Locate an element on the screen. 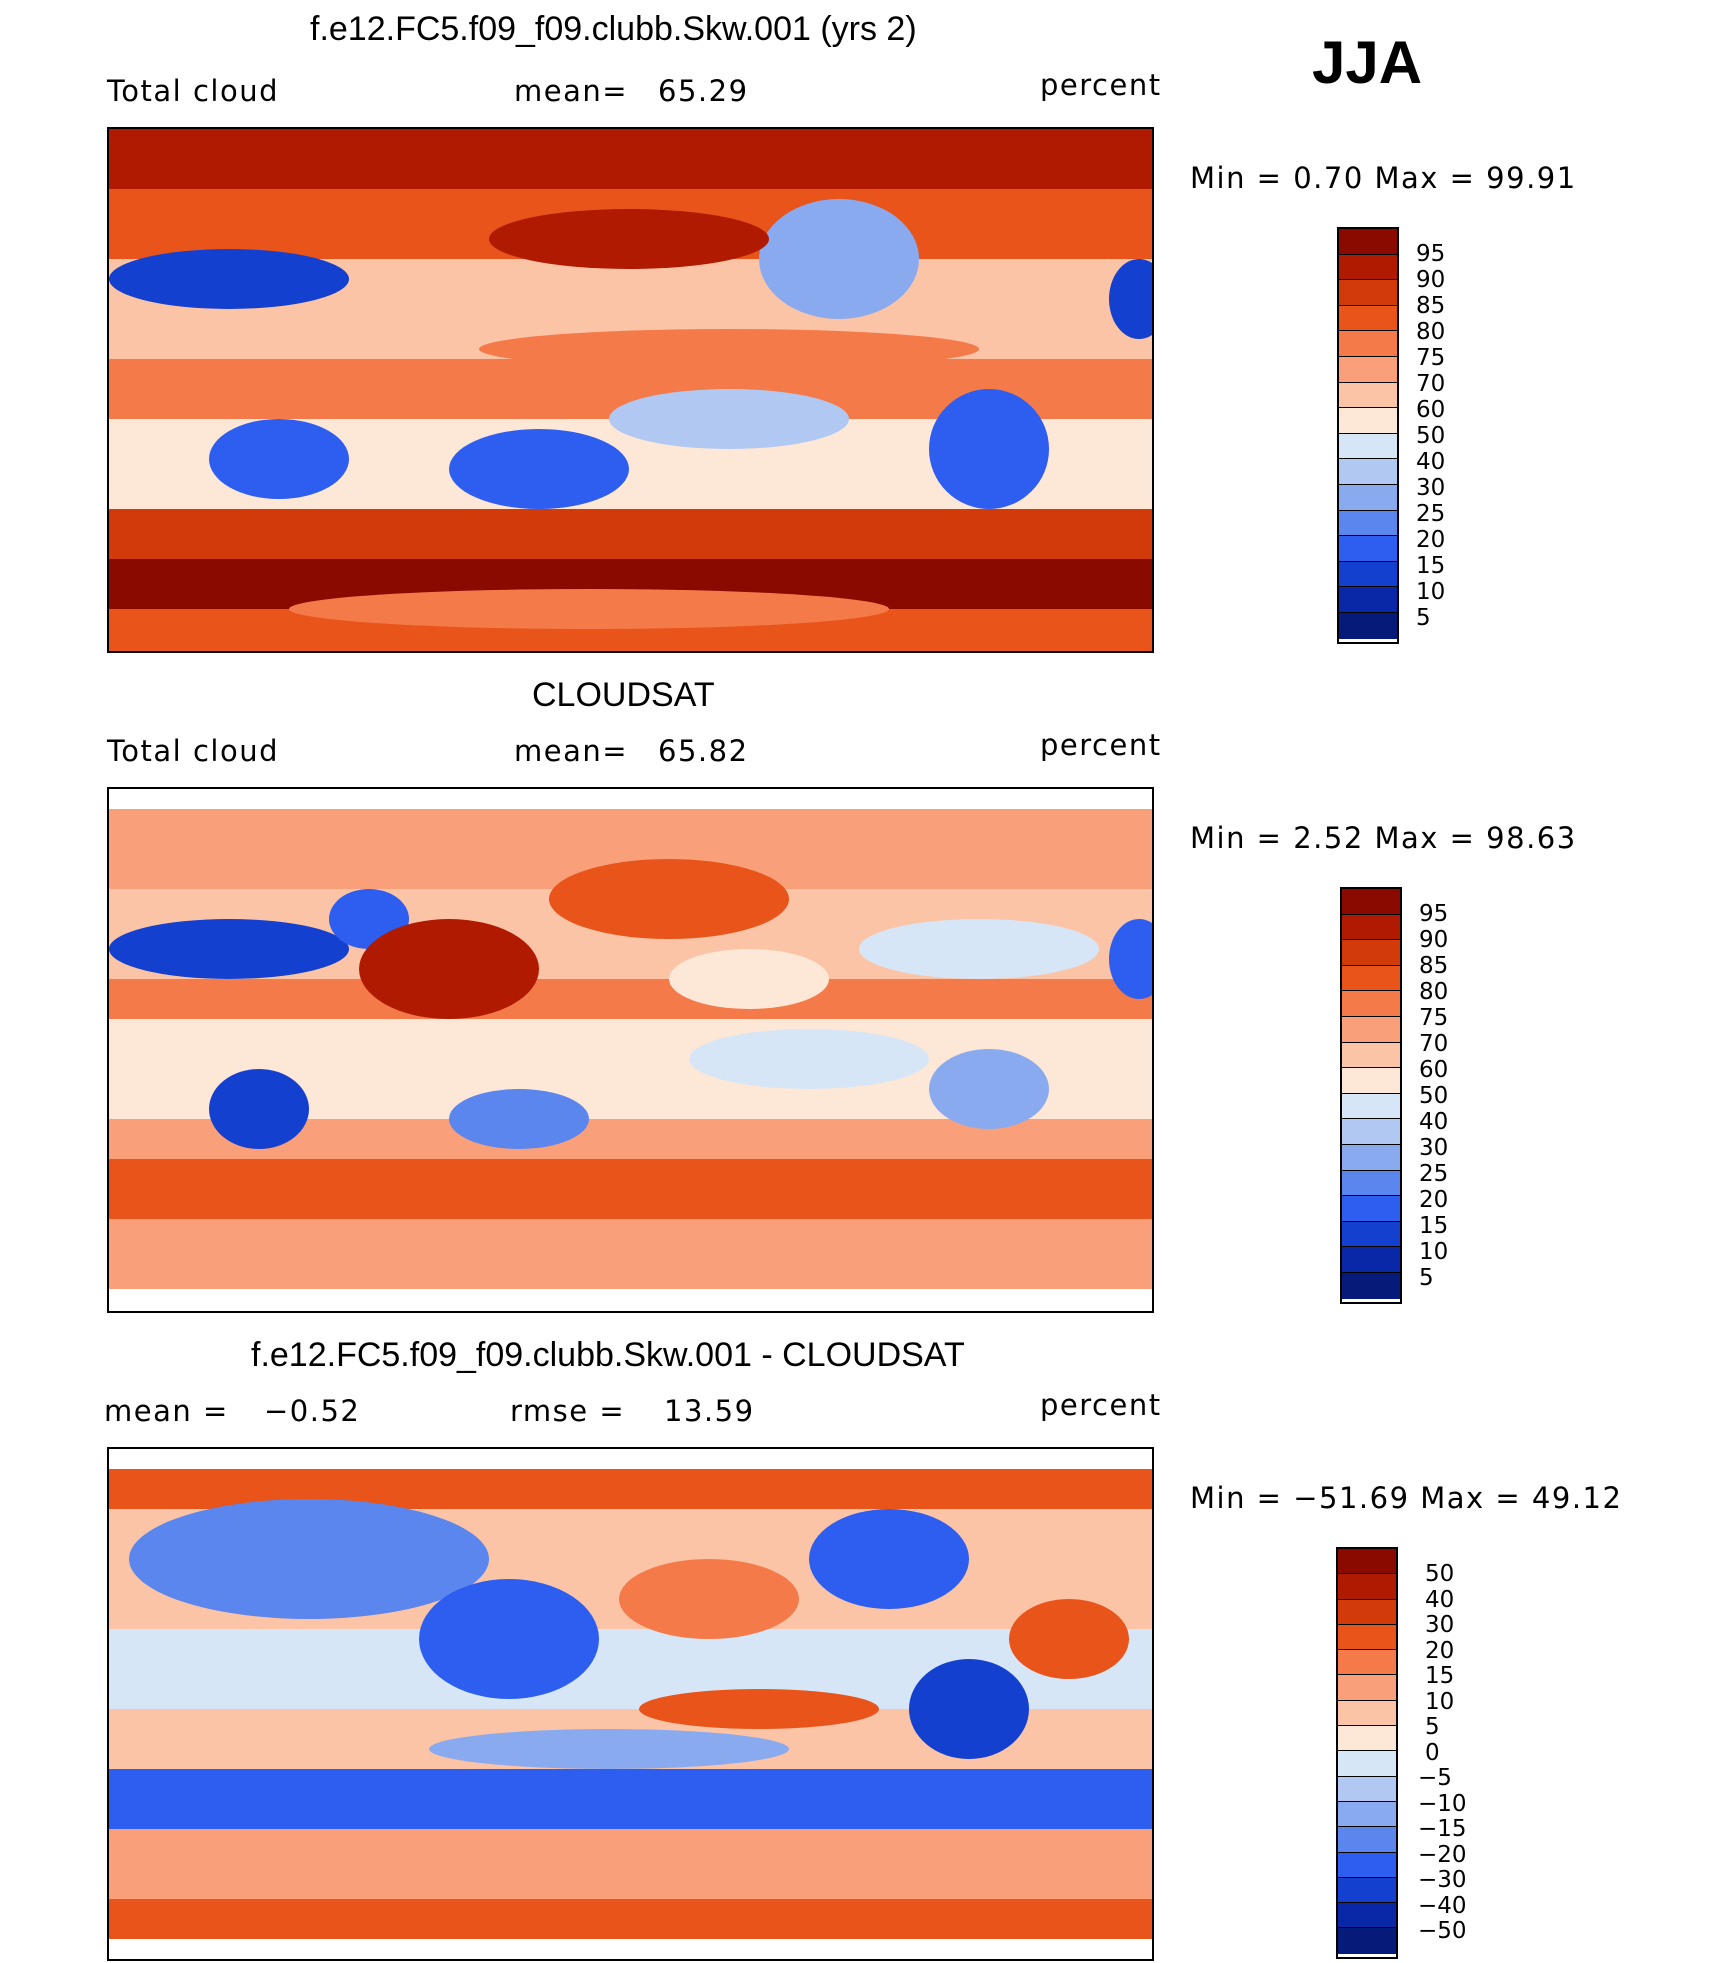 Image resolution: width=1710 pixels, height=1963 pixels. mean-value: 65.82 is located at coordinates (703, 751).